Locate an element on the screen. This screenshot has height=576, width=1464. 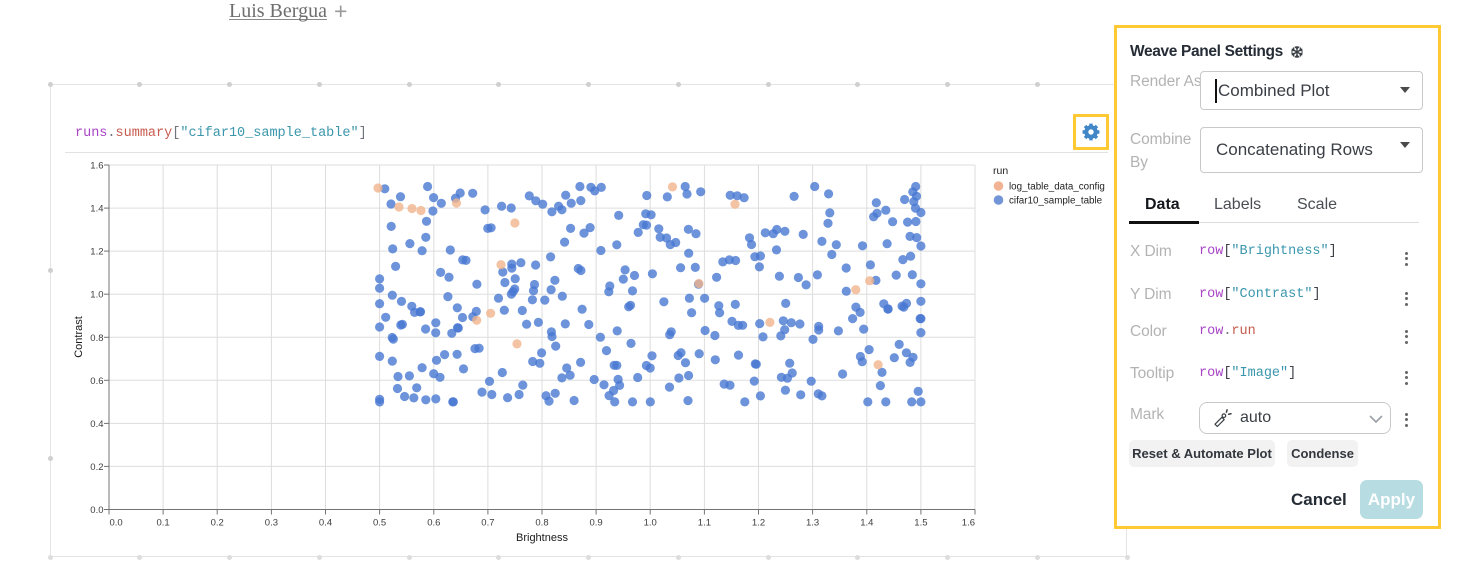
svg-text: 0.1 is located at coordinates (162, 523).